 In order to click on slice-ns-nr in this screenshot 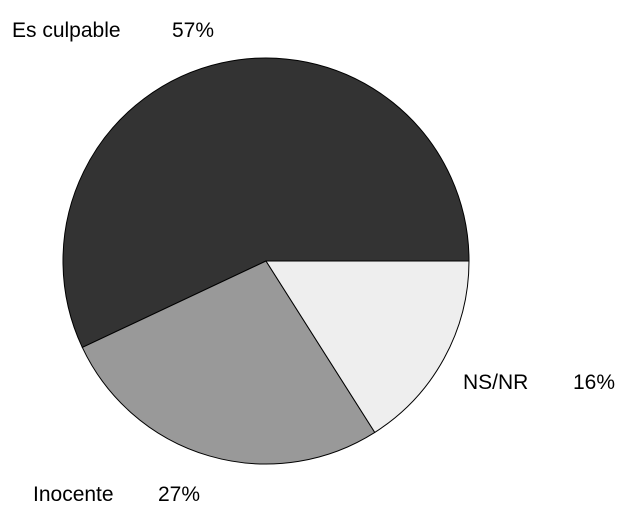, I will do `click(367, 346)`.